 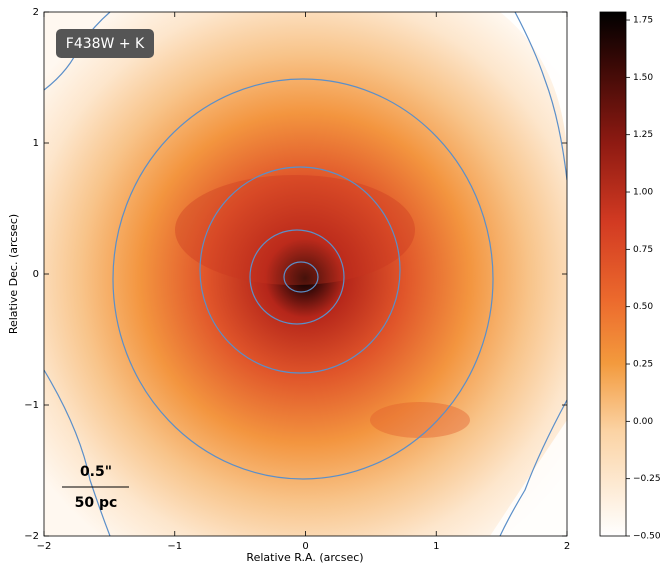 I want to click on colorbar, so click(x=613, y=274).